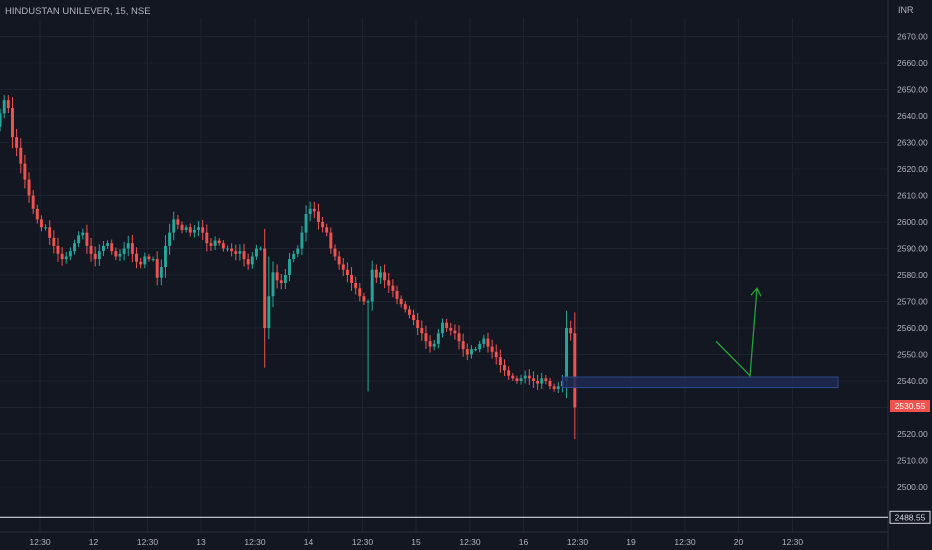  Describe the element at coordinates (416, 542) in the screenshot. I see `time-tick-label: 15` at that location.